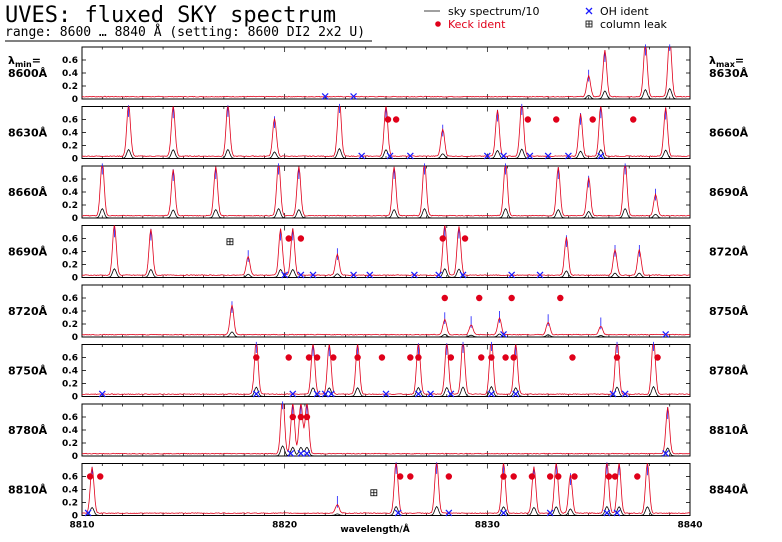 The width and height of the screenshot is (782, 542). I want to click on spectrum-panel: 0 0.2 0.4 0.6 8690Å 8720Å, so click(378, 254).